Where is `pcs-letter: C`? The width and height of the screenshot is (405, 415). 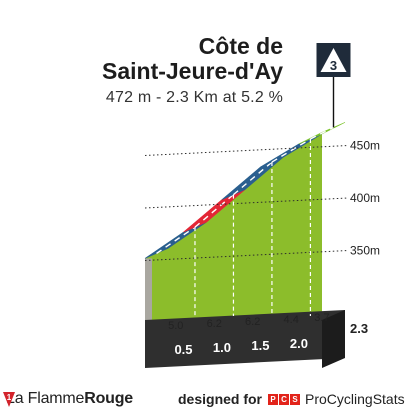 pcs-letter: C is located at coordinates (284, 399).